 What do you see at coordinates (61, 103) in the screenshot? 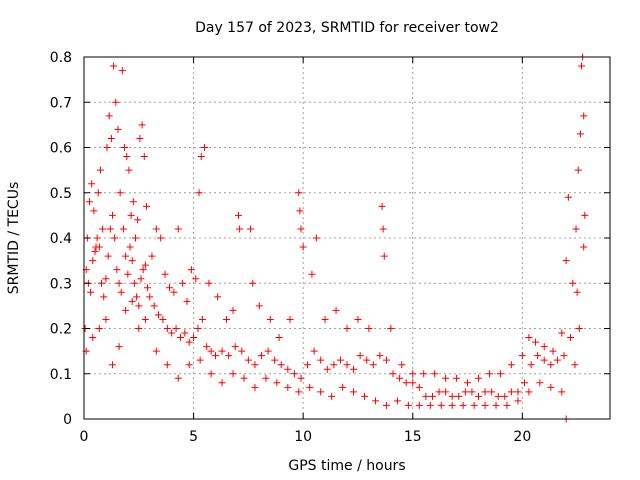
I see `y-tick-label: 0.7` at bounding box center [61, 103].